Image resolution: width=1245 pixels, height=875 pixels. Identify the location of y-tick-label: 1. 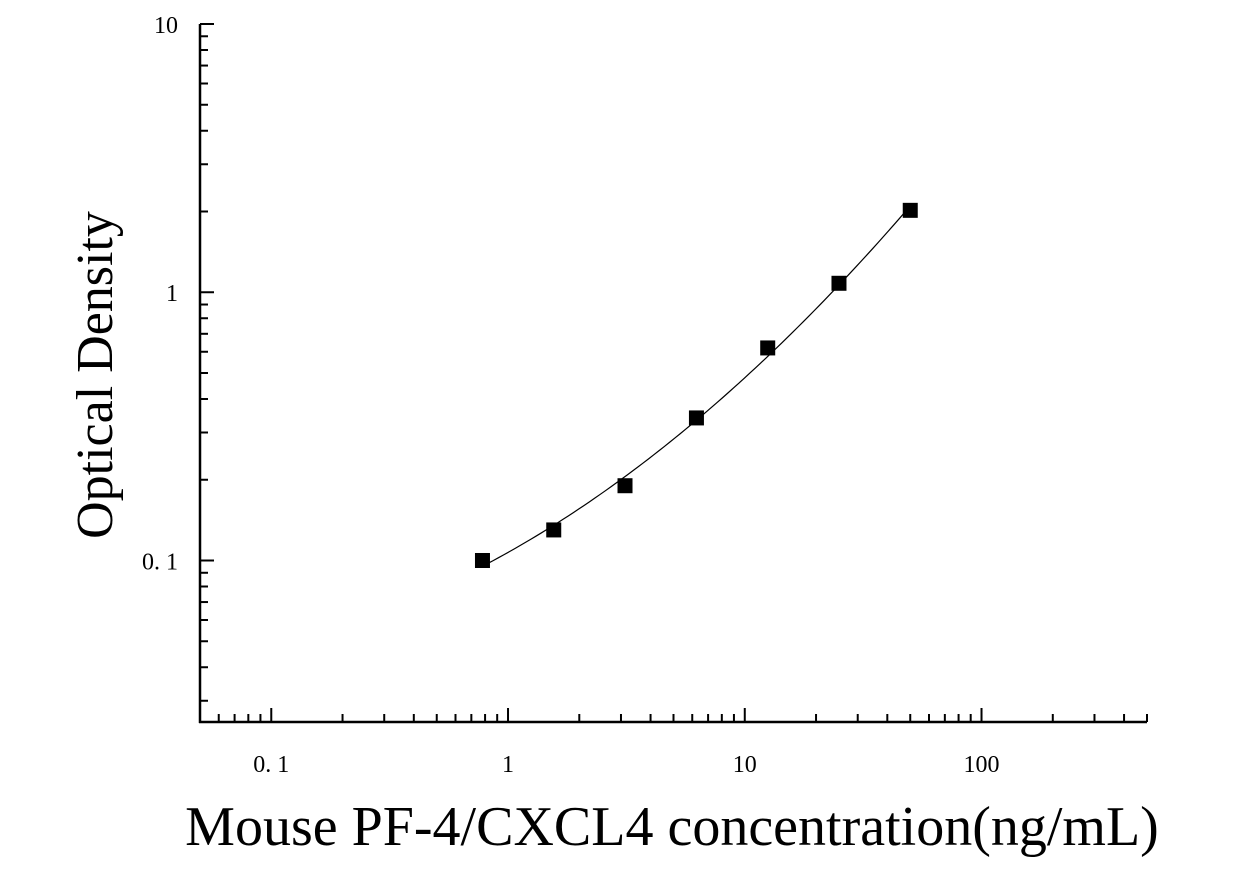
(172, 294).